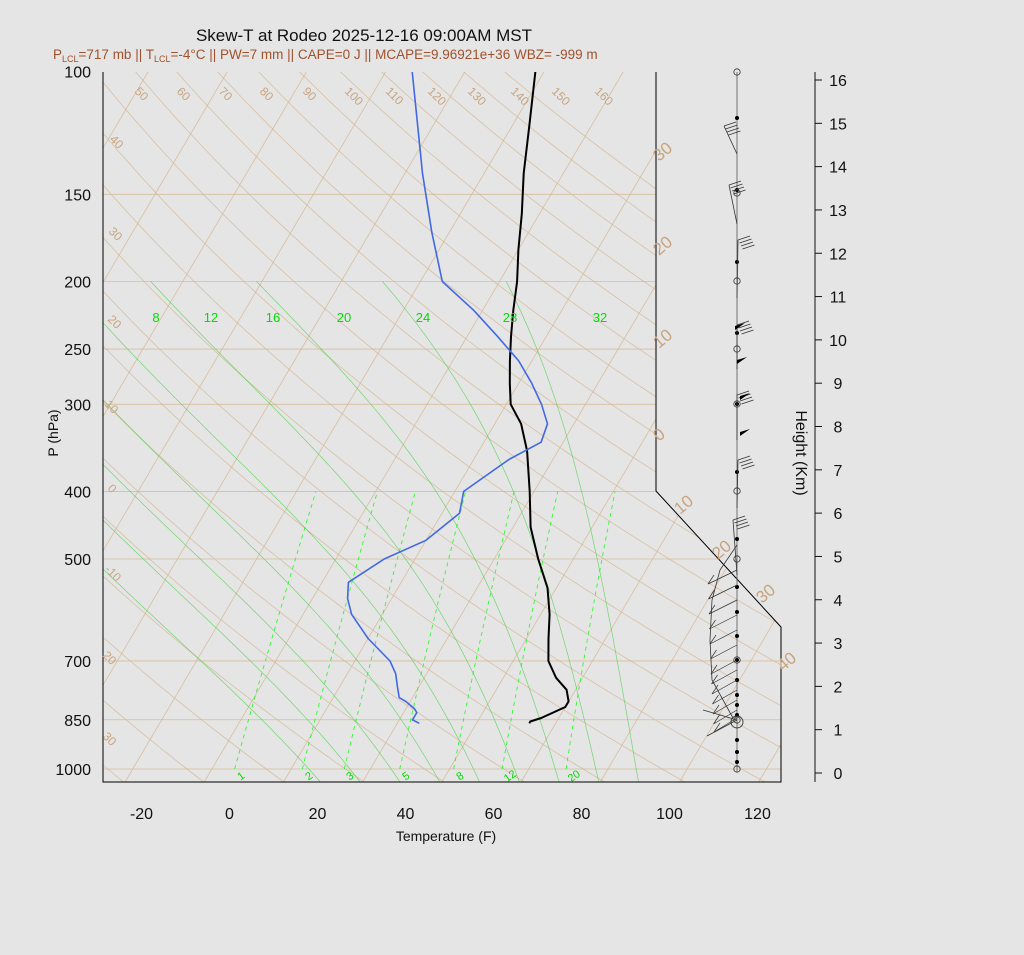 The image size is (1024, 955). What do you see at coordinates (838, 471) in the screenshot?
I see `height-tick-label: 7` at bounding box center [838, 471].